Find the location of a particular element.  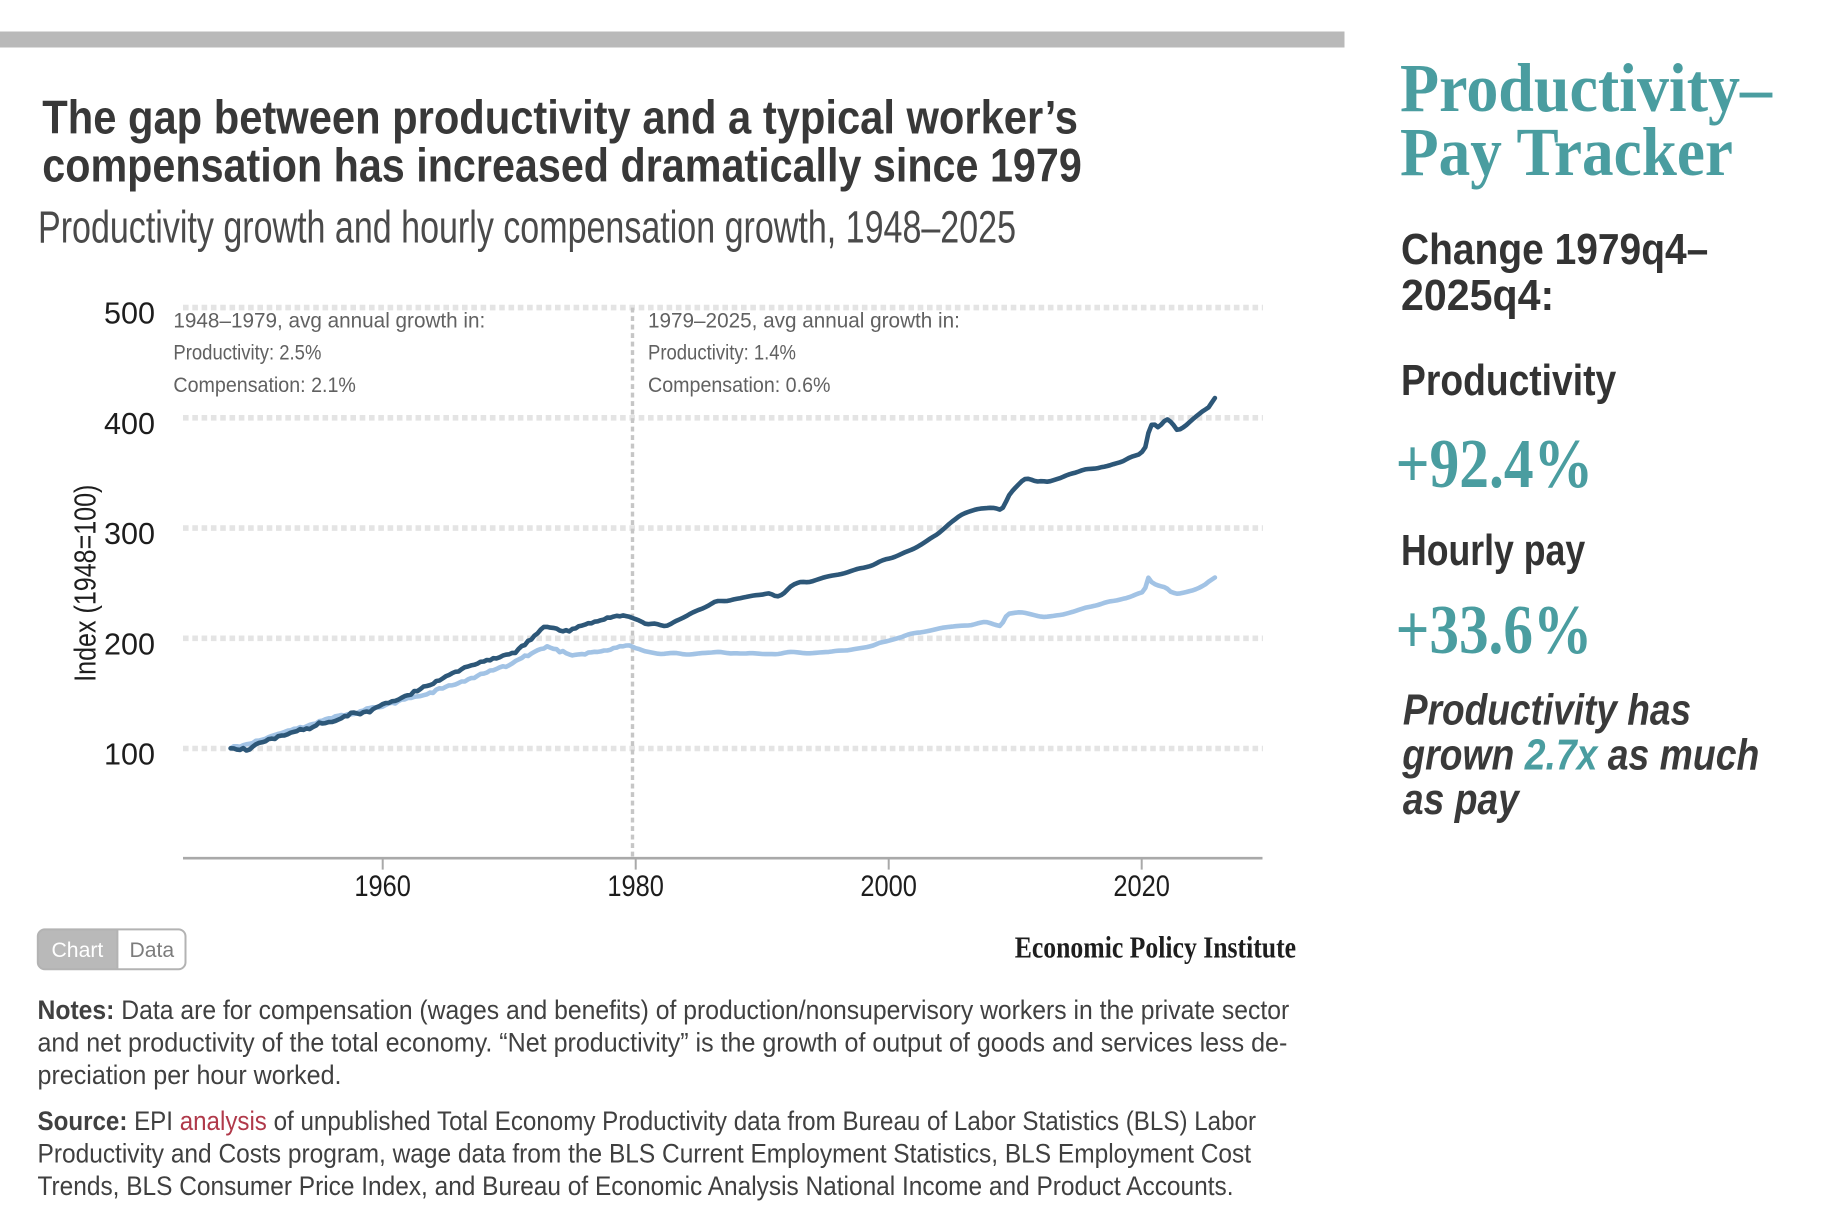

svg-text:1979–2025, avg annual growth i: 1979–2025, avg annual growth in: is located at coordinates (804, 320).